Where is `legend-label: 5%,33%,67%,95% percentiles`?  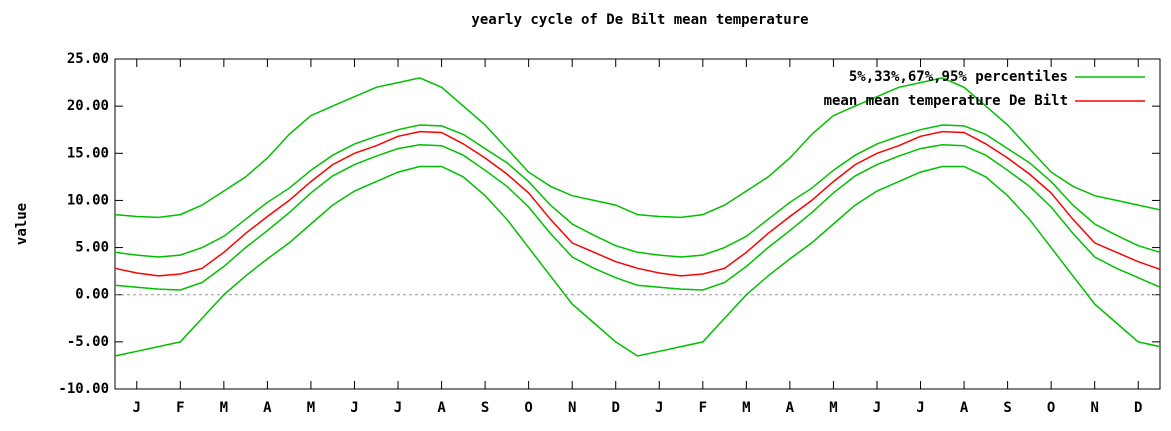 legend-label: 5%,33%,67%,95% percentiles is located at coordinates (958, 77).